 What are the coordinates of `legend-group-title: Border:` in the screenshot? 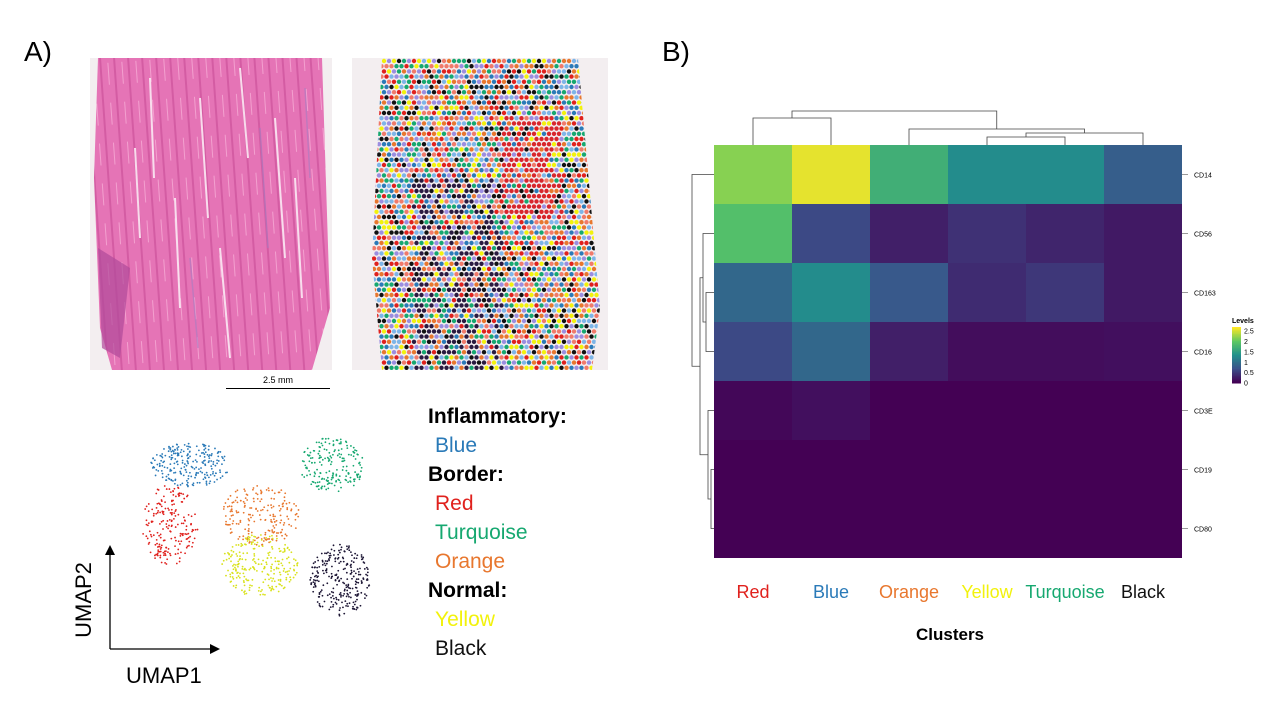 It's located at (466, 474).